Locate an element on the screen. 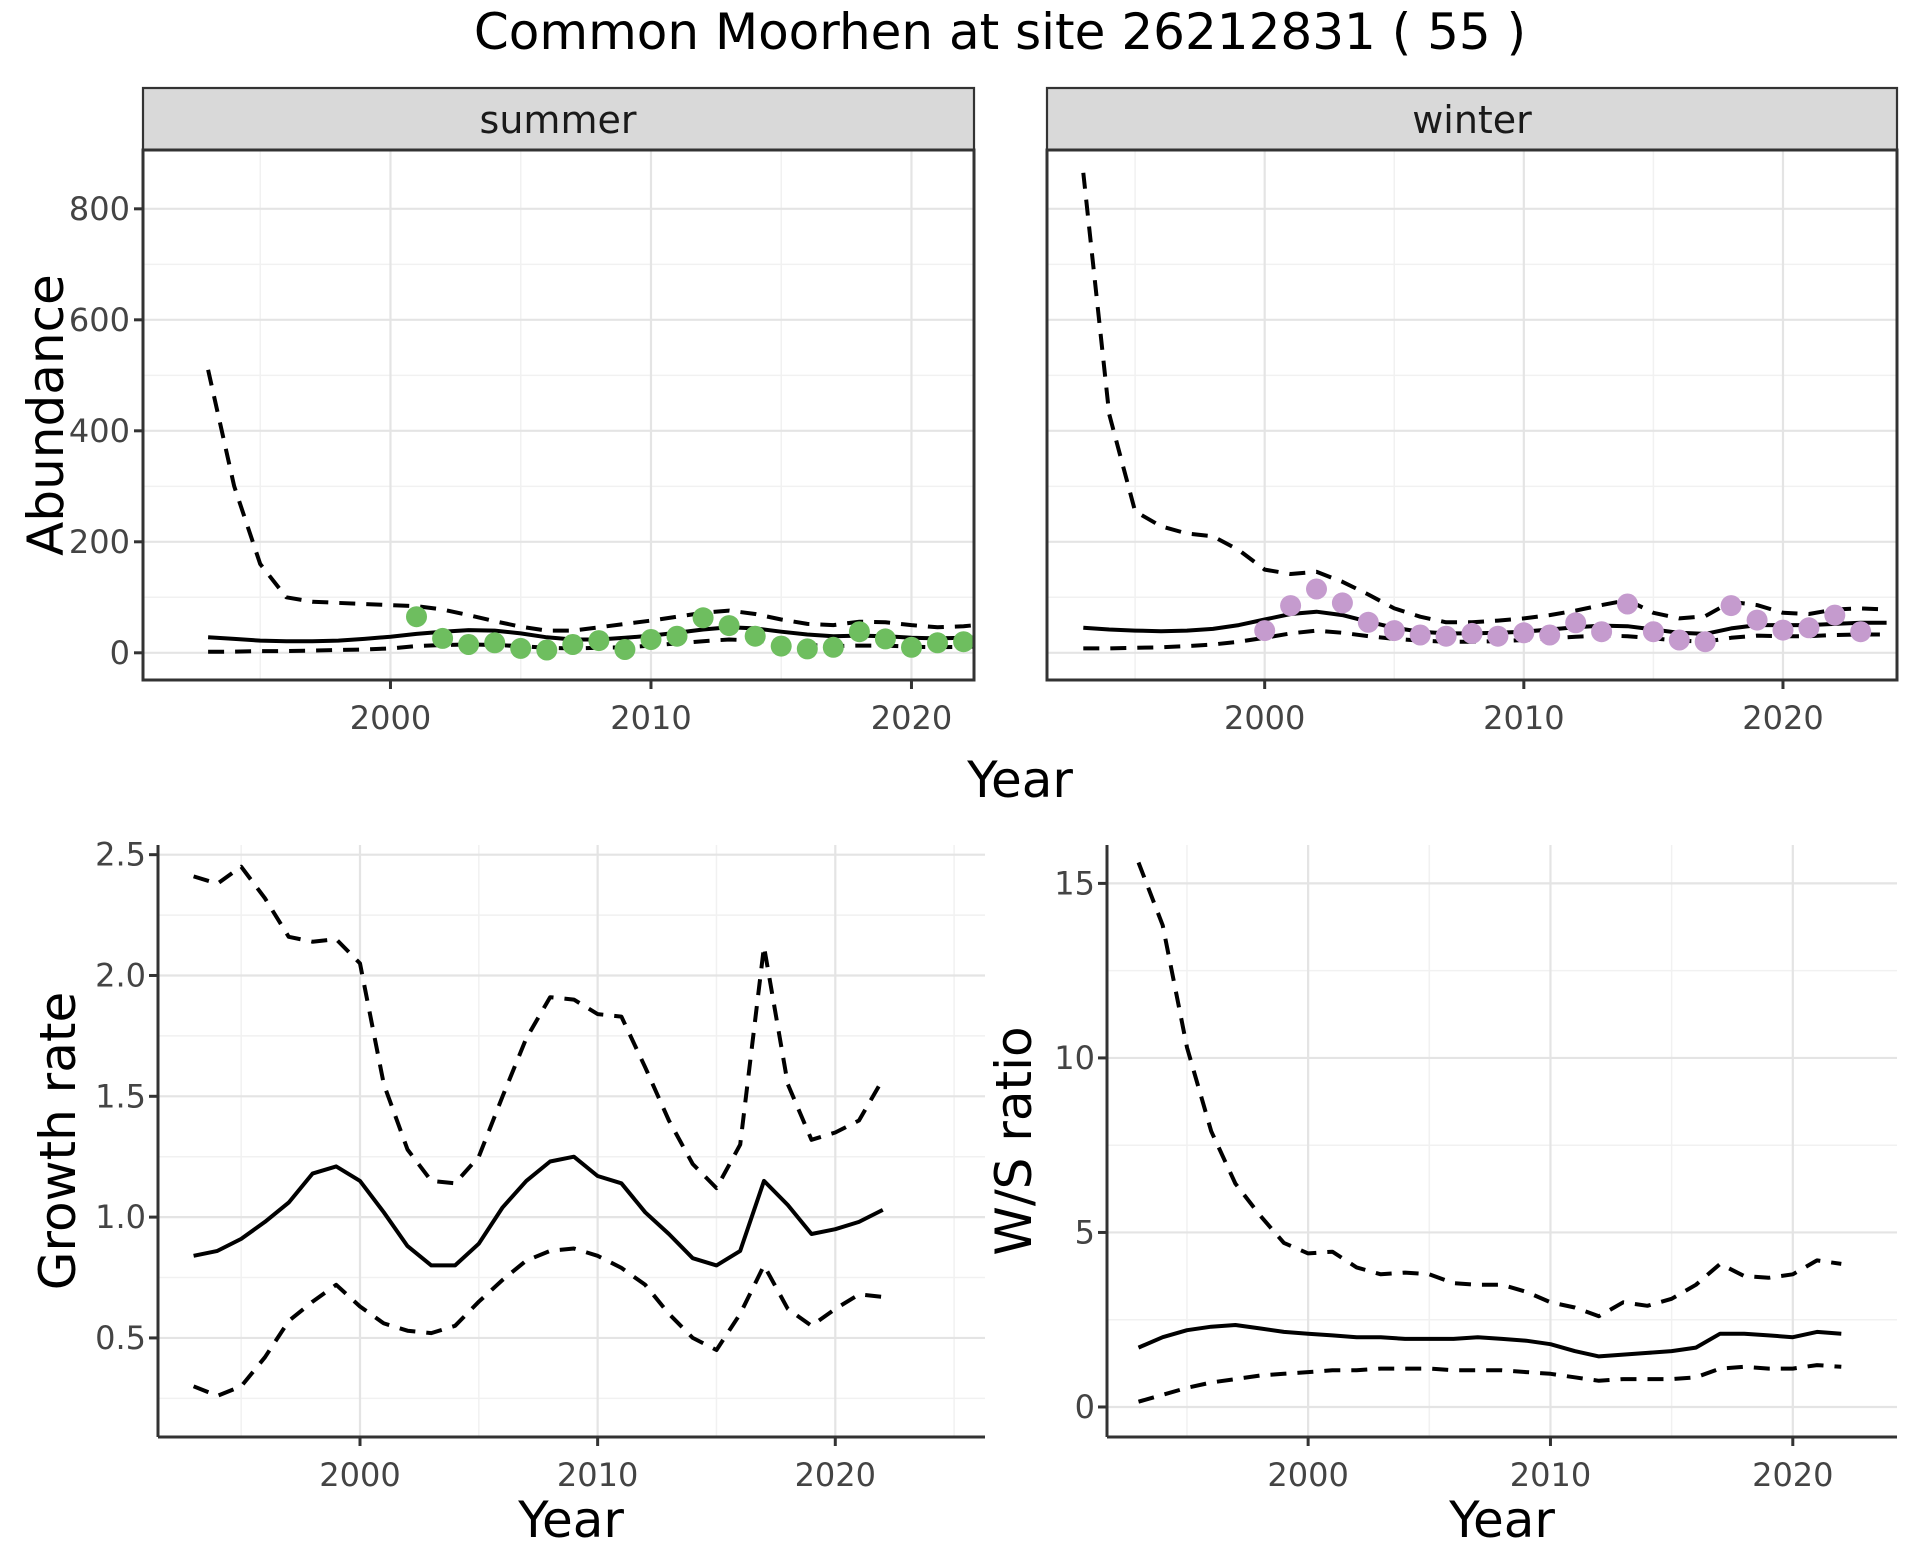 This screenshot has width=1920, height=1560. y-axis-title-growth-rate: Growth rate is located at coordinates (58, 1141).